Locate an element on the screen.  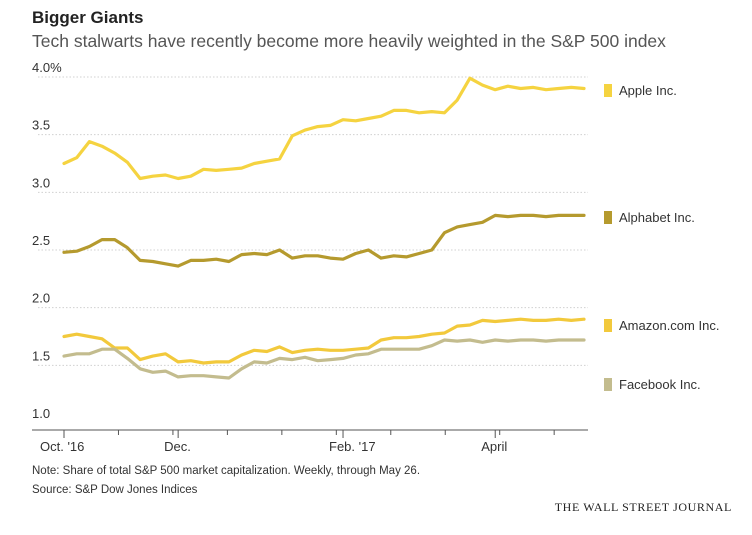
y-tick-label: 3.0 is located at coordinates (41, 182).